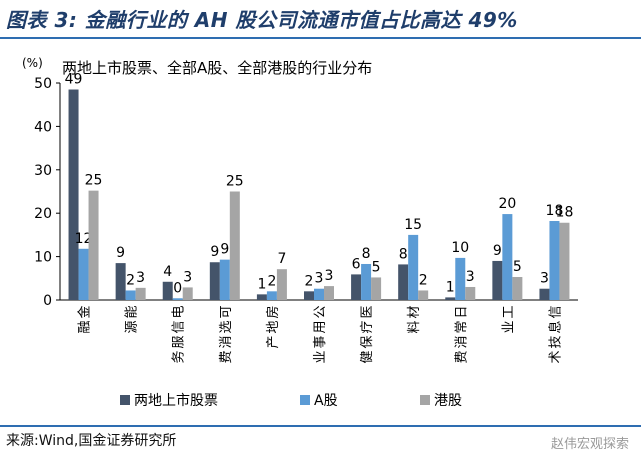  What do you see at coordinates (85, 311) in the screenshot?
I see `x-tick-label-char: 金` at bounding box center [85, 311].